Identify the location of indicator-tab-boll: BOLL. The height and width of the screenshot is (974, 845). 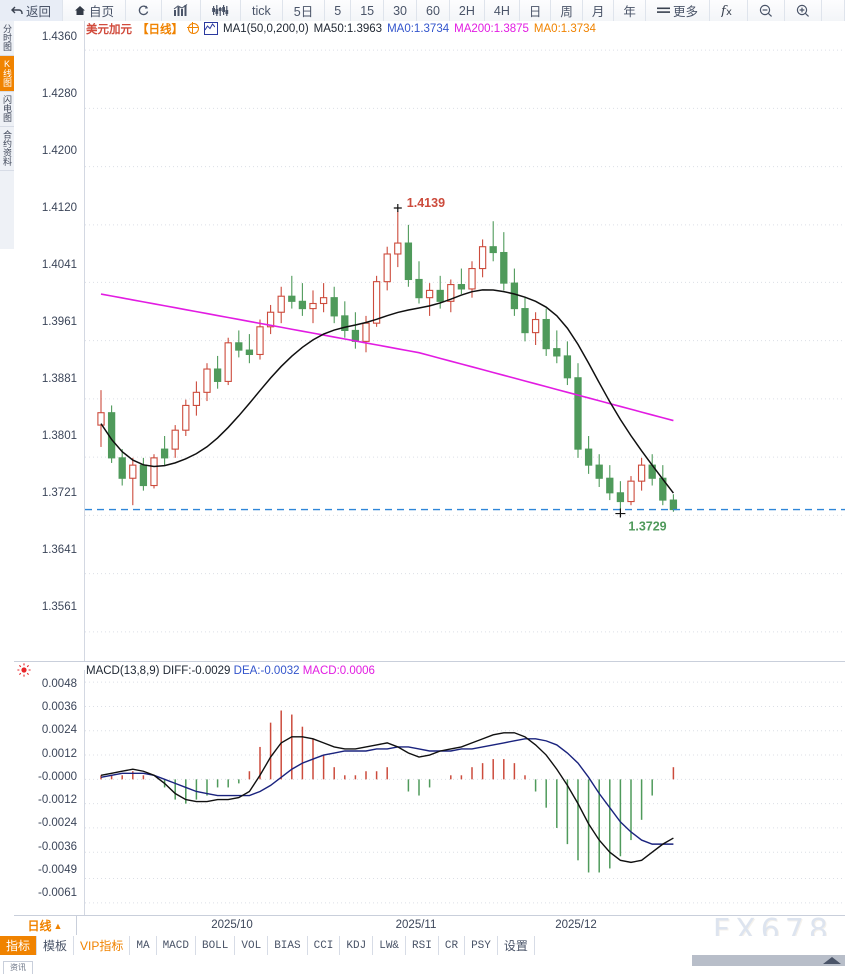
(216, 945).